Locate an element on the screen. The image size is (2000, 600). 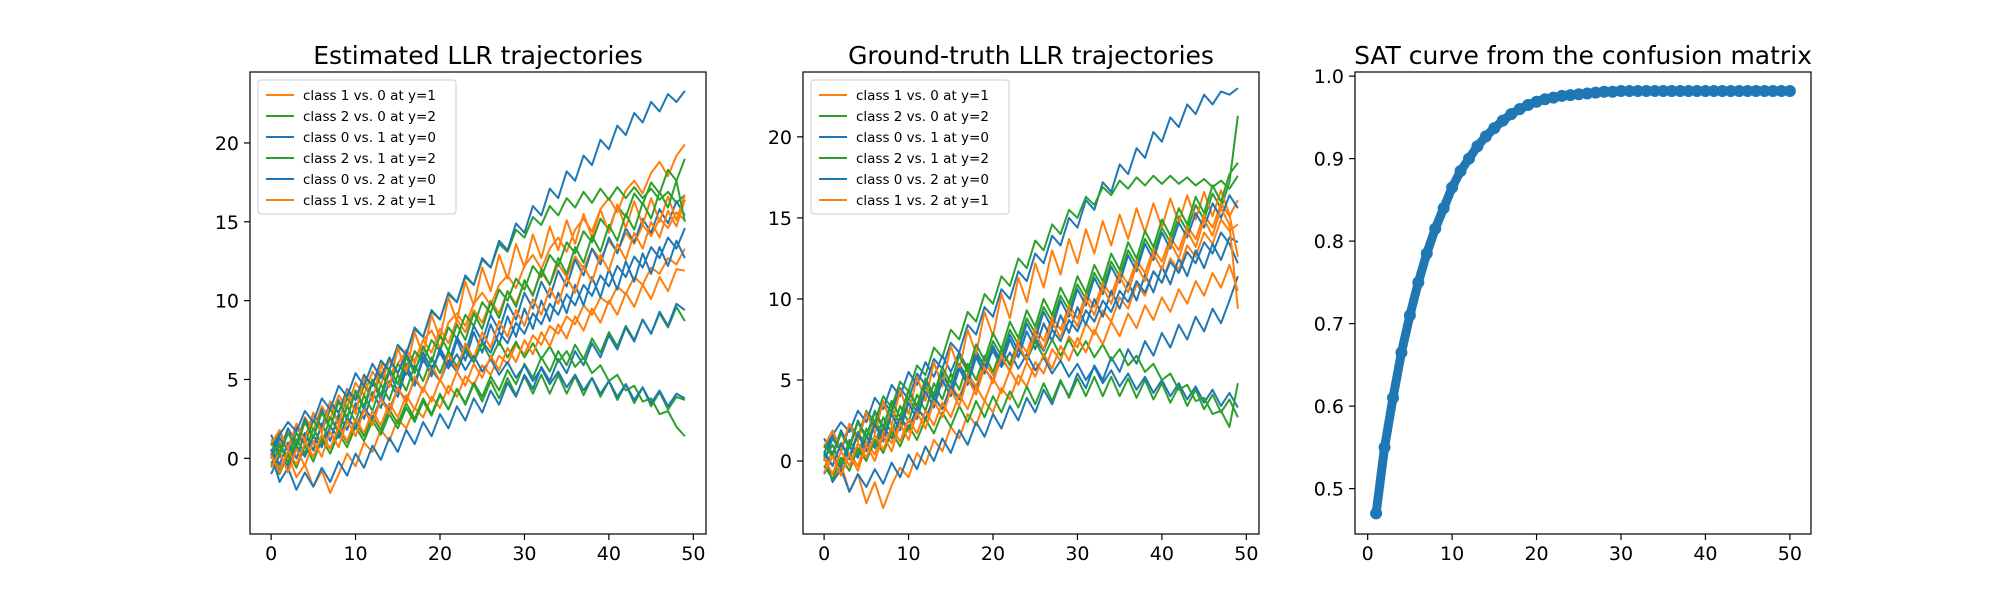
y-tick-label: 0.9 is located at coordinates (1329, 160).